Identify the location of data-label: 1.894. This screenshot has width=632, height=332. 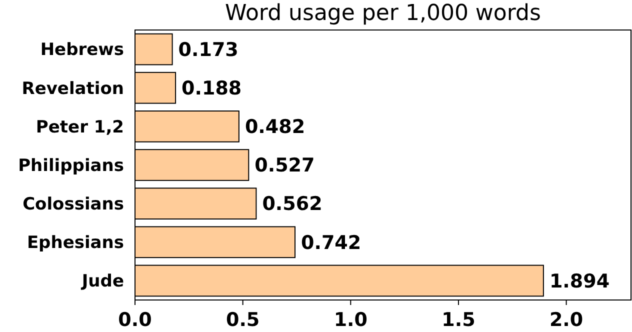
(579, 281).